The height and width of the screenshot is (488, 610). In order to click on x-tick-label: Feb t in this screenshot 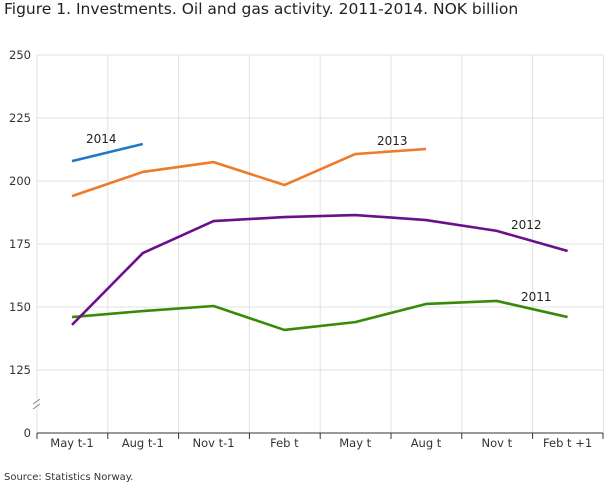, I will do `click(284, 443)`.